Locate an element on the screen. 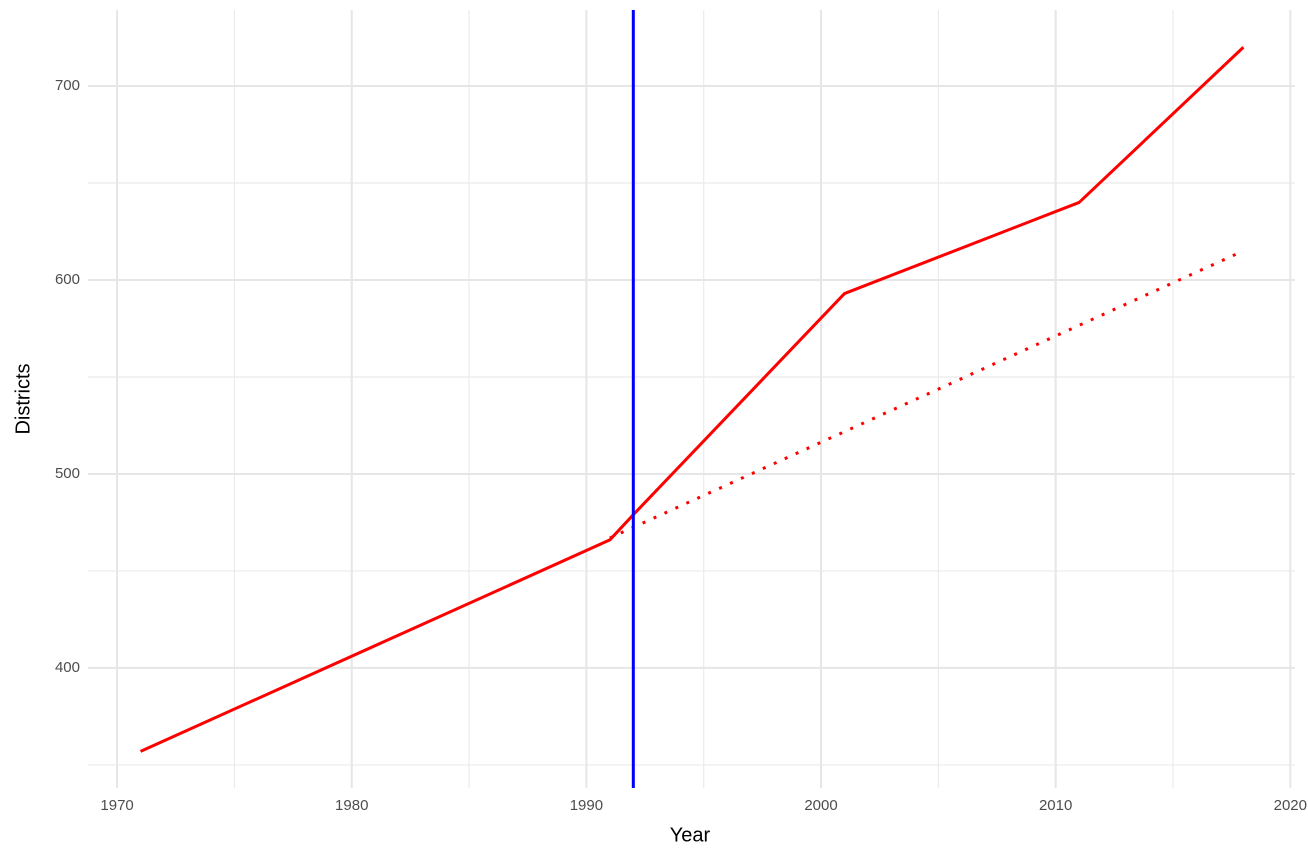  x-tick-label: 1980 is located at coordinates (351, 805).